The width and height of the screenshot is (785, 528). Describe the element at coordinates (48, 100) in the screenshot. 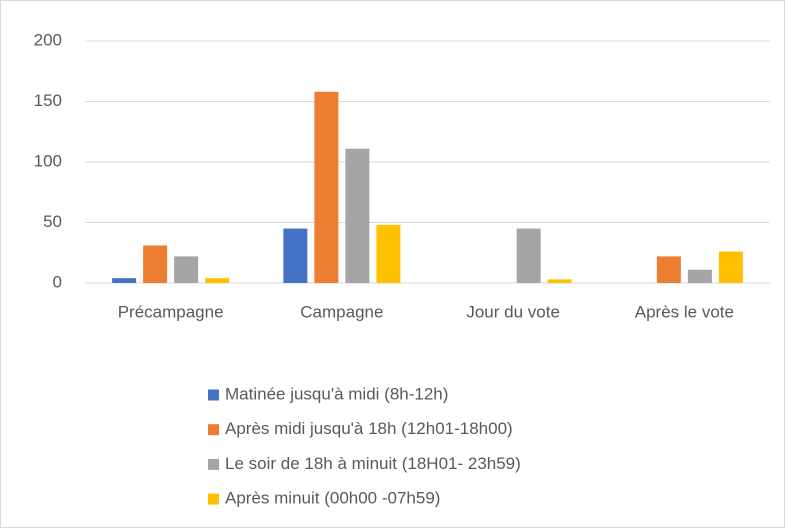

I see `y-tick-label: 150` at that location.